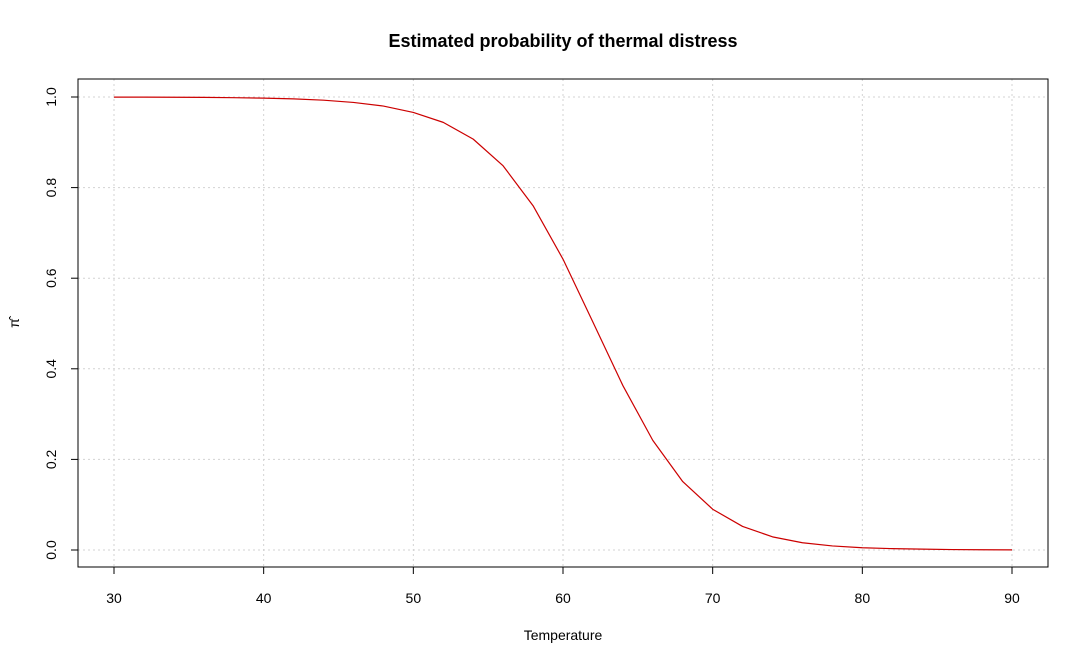 This screenshot has width=1088, height=665. What do you see at coordinates (563, 586) in the screenshot?
I see `x-axis: 30 40 50 60 70 80 90` at bounding box center [563, 586].